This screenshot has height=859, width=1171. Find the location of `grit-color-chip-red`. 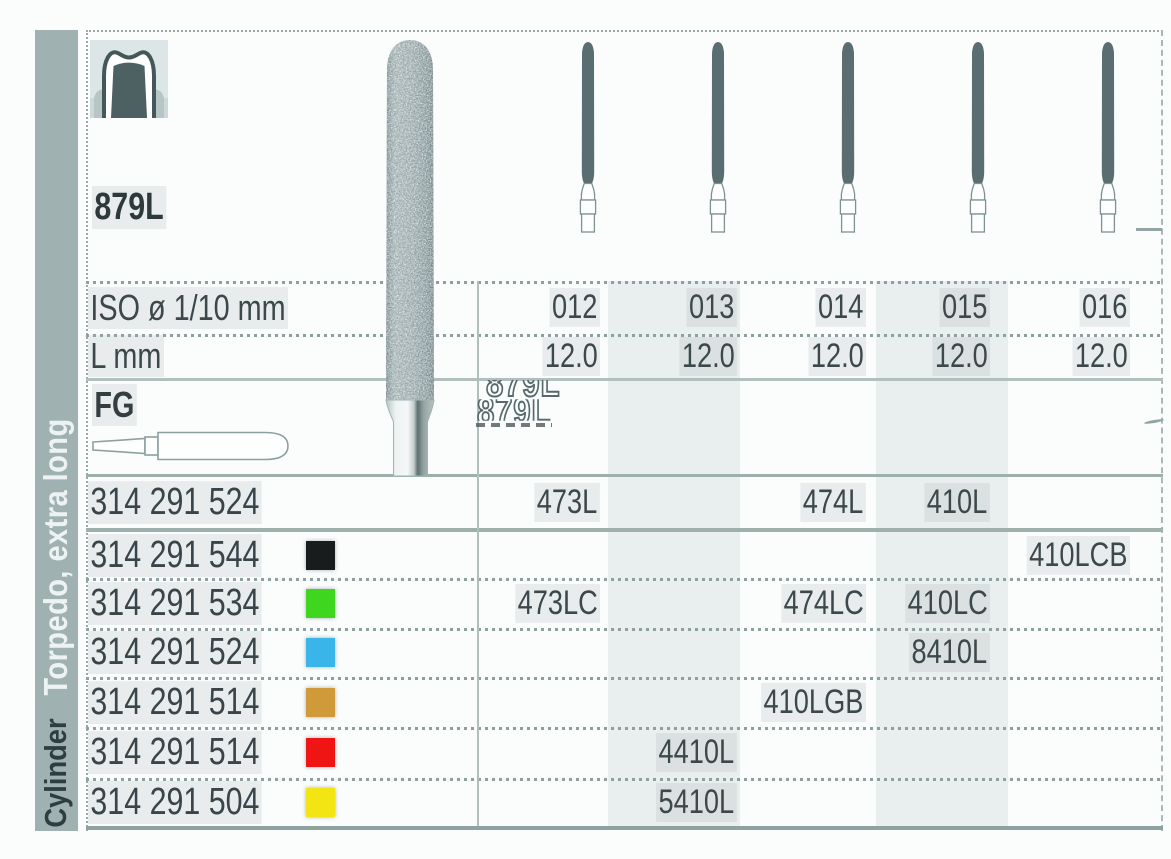

grit-color-chip-red is located at coordinates (320, 752).